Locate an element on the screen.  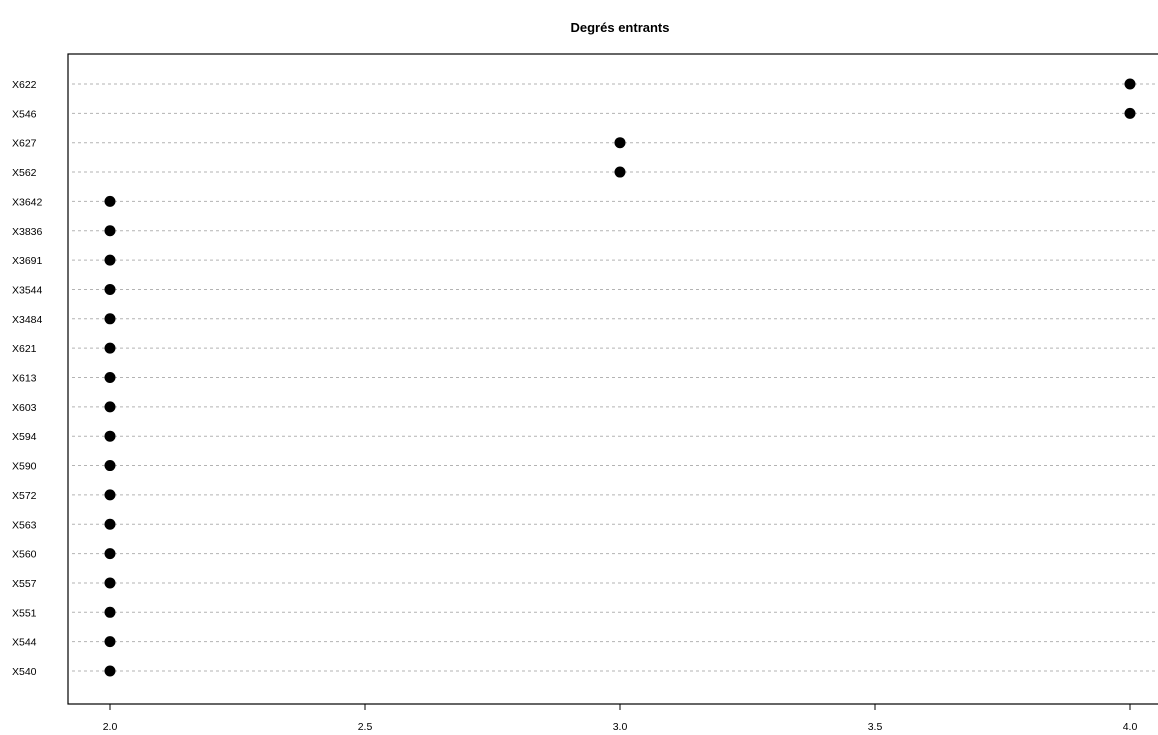
category-label: X563 is located at coordinates (24, 525).